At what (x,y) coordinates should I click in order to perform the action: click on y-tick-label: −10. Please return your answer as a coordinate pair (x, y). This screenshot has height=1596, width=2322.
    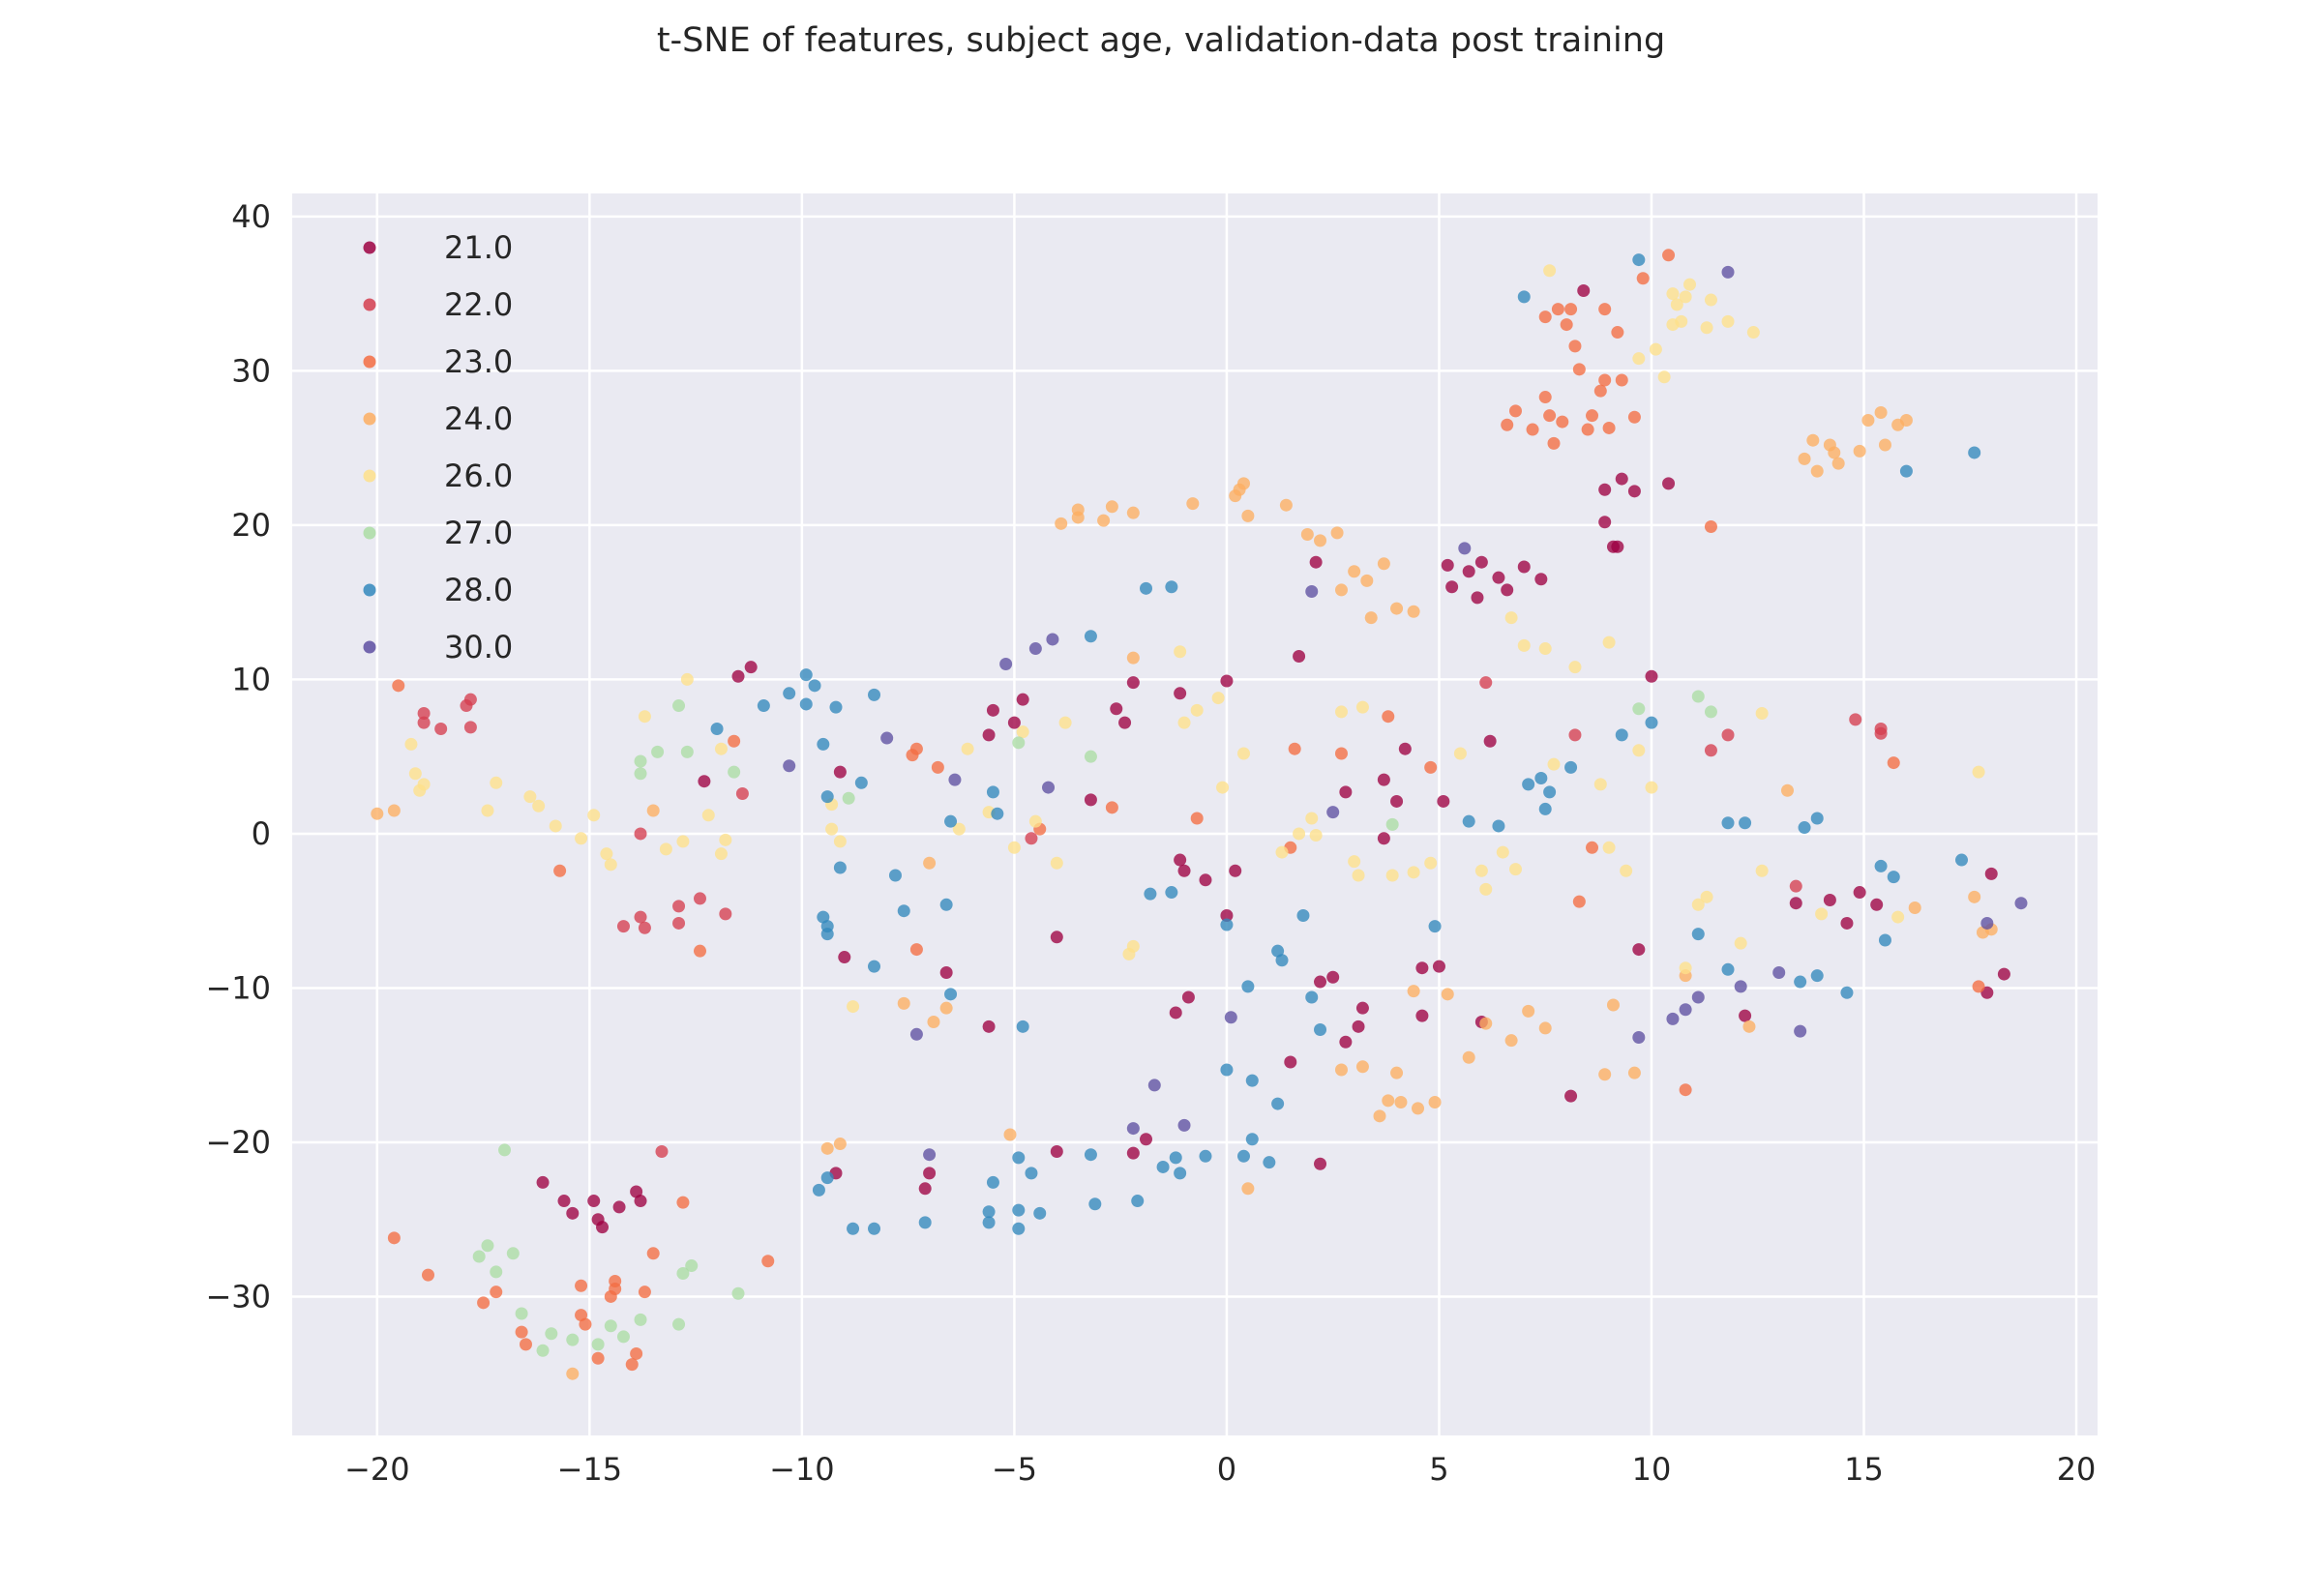
    Looking at the image, I should click on (238, 987).